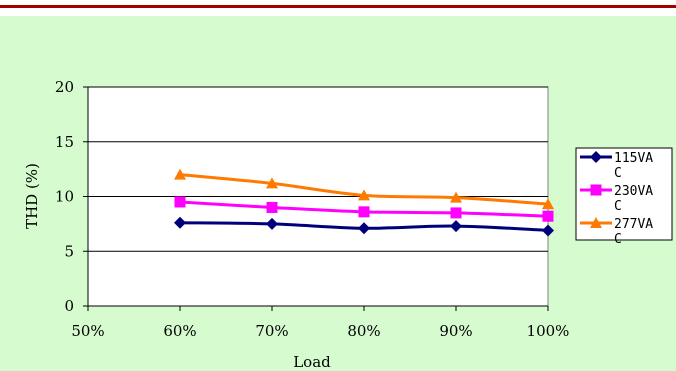  What do you see at coordinates (455, 331) in the screenshot?
I see `x-tick-label: 90%` at bounding box center [455, 331].